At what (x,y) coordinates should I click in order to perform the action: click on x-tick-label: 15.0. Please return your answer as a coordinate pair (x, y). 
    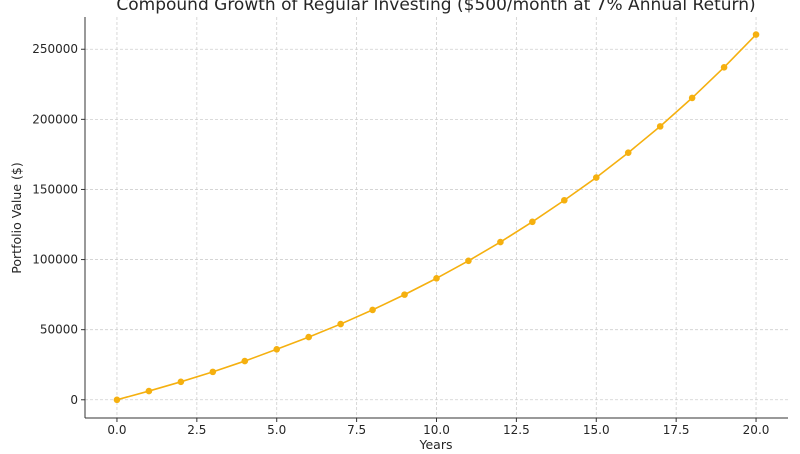
    Looking at the image, I should click on (596, 430).